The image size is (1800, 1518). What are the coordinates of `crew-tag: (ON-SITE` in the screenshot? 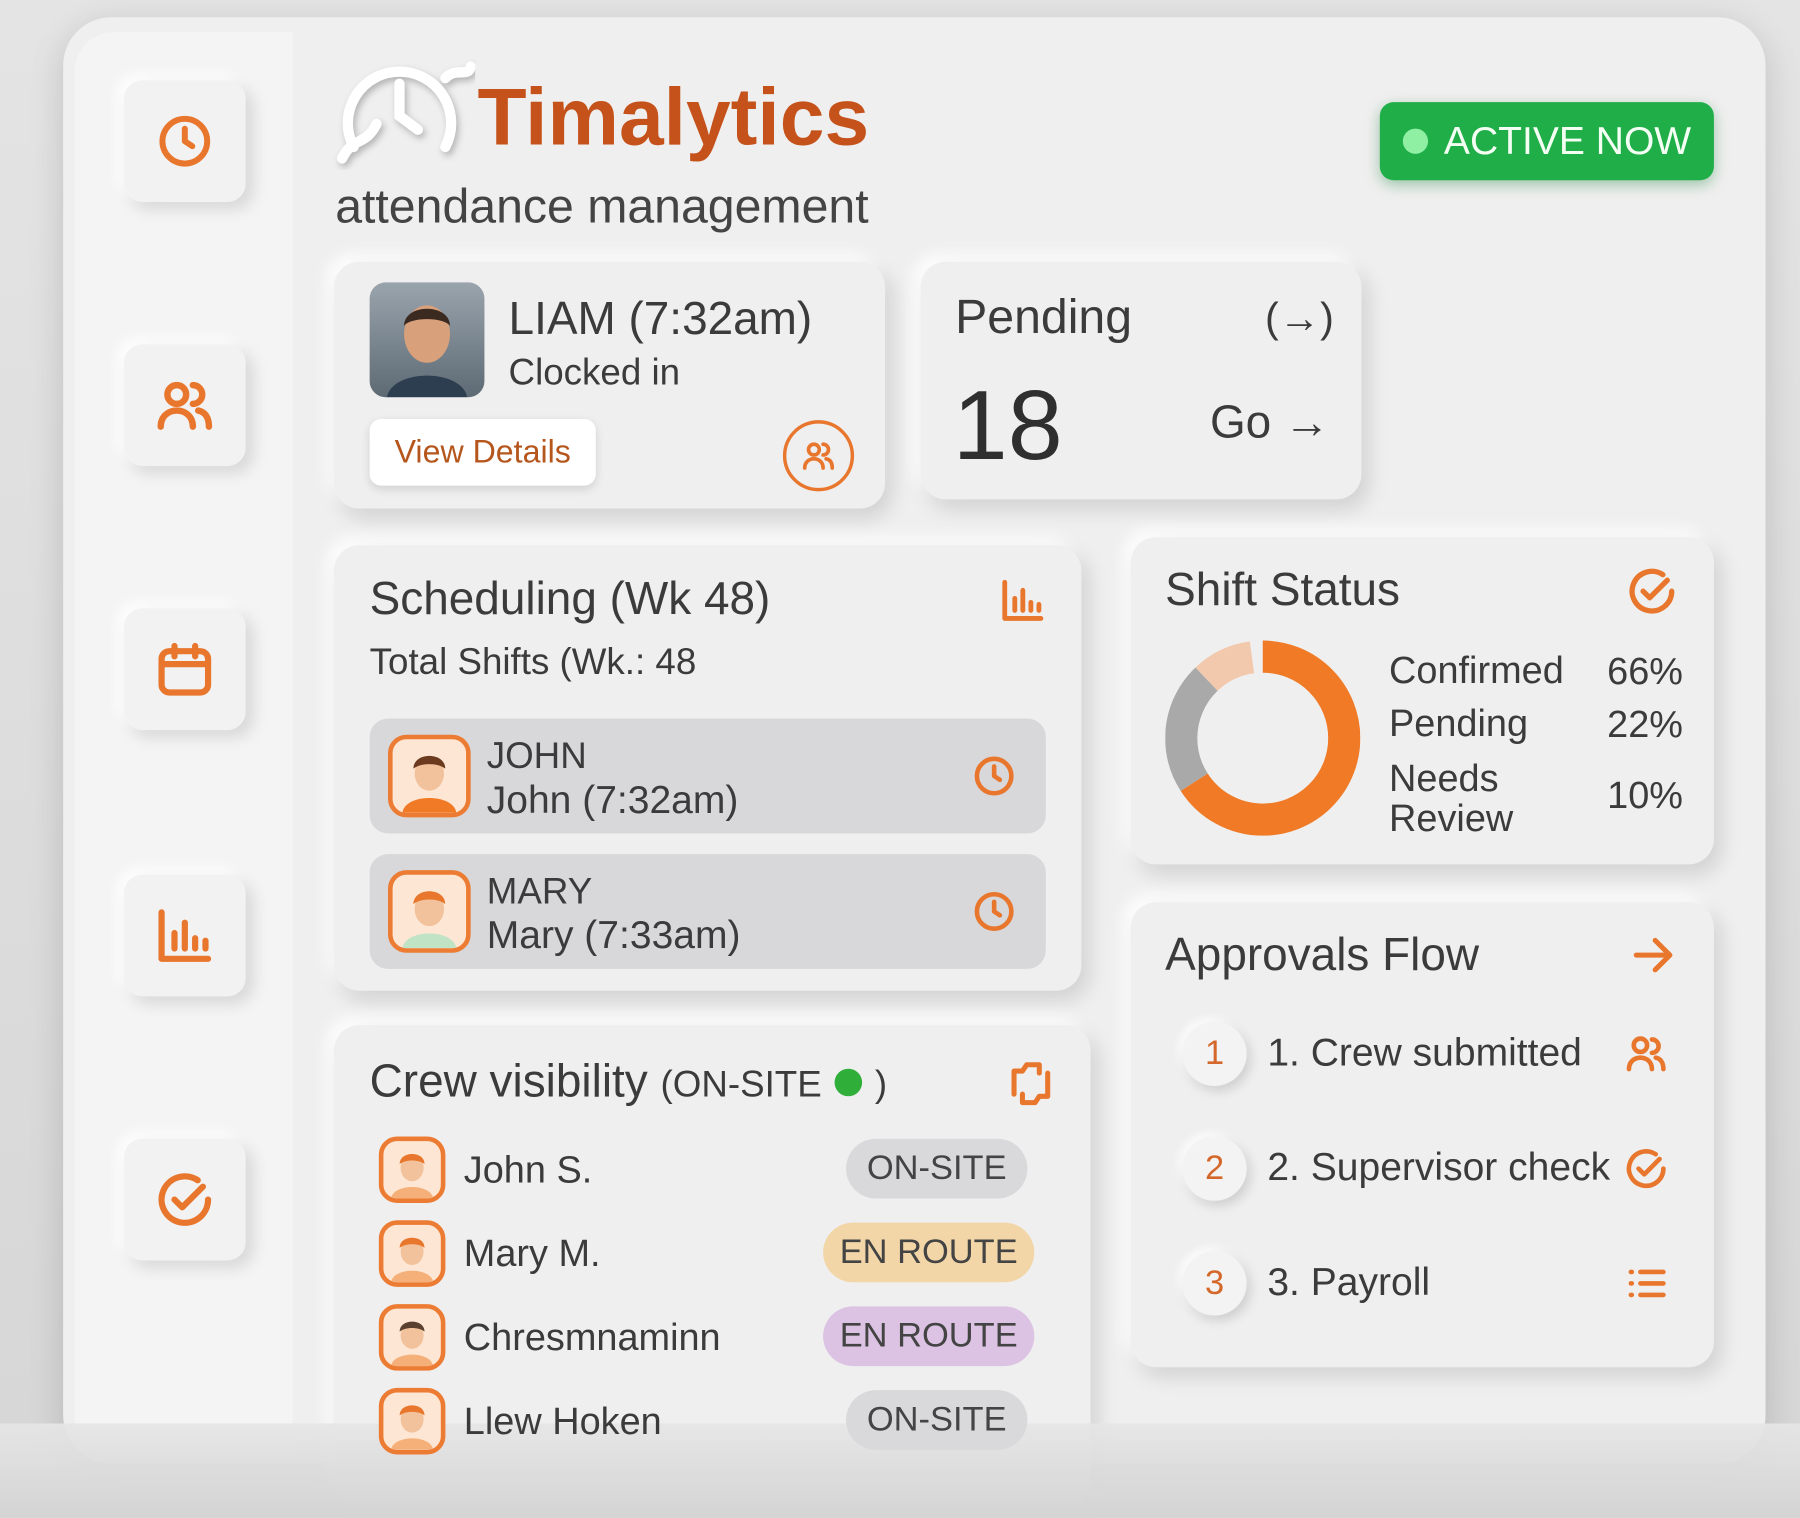 It's located at (741, 1084).